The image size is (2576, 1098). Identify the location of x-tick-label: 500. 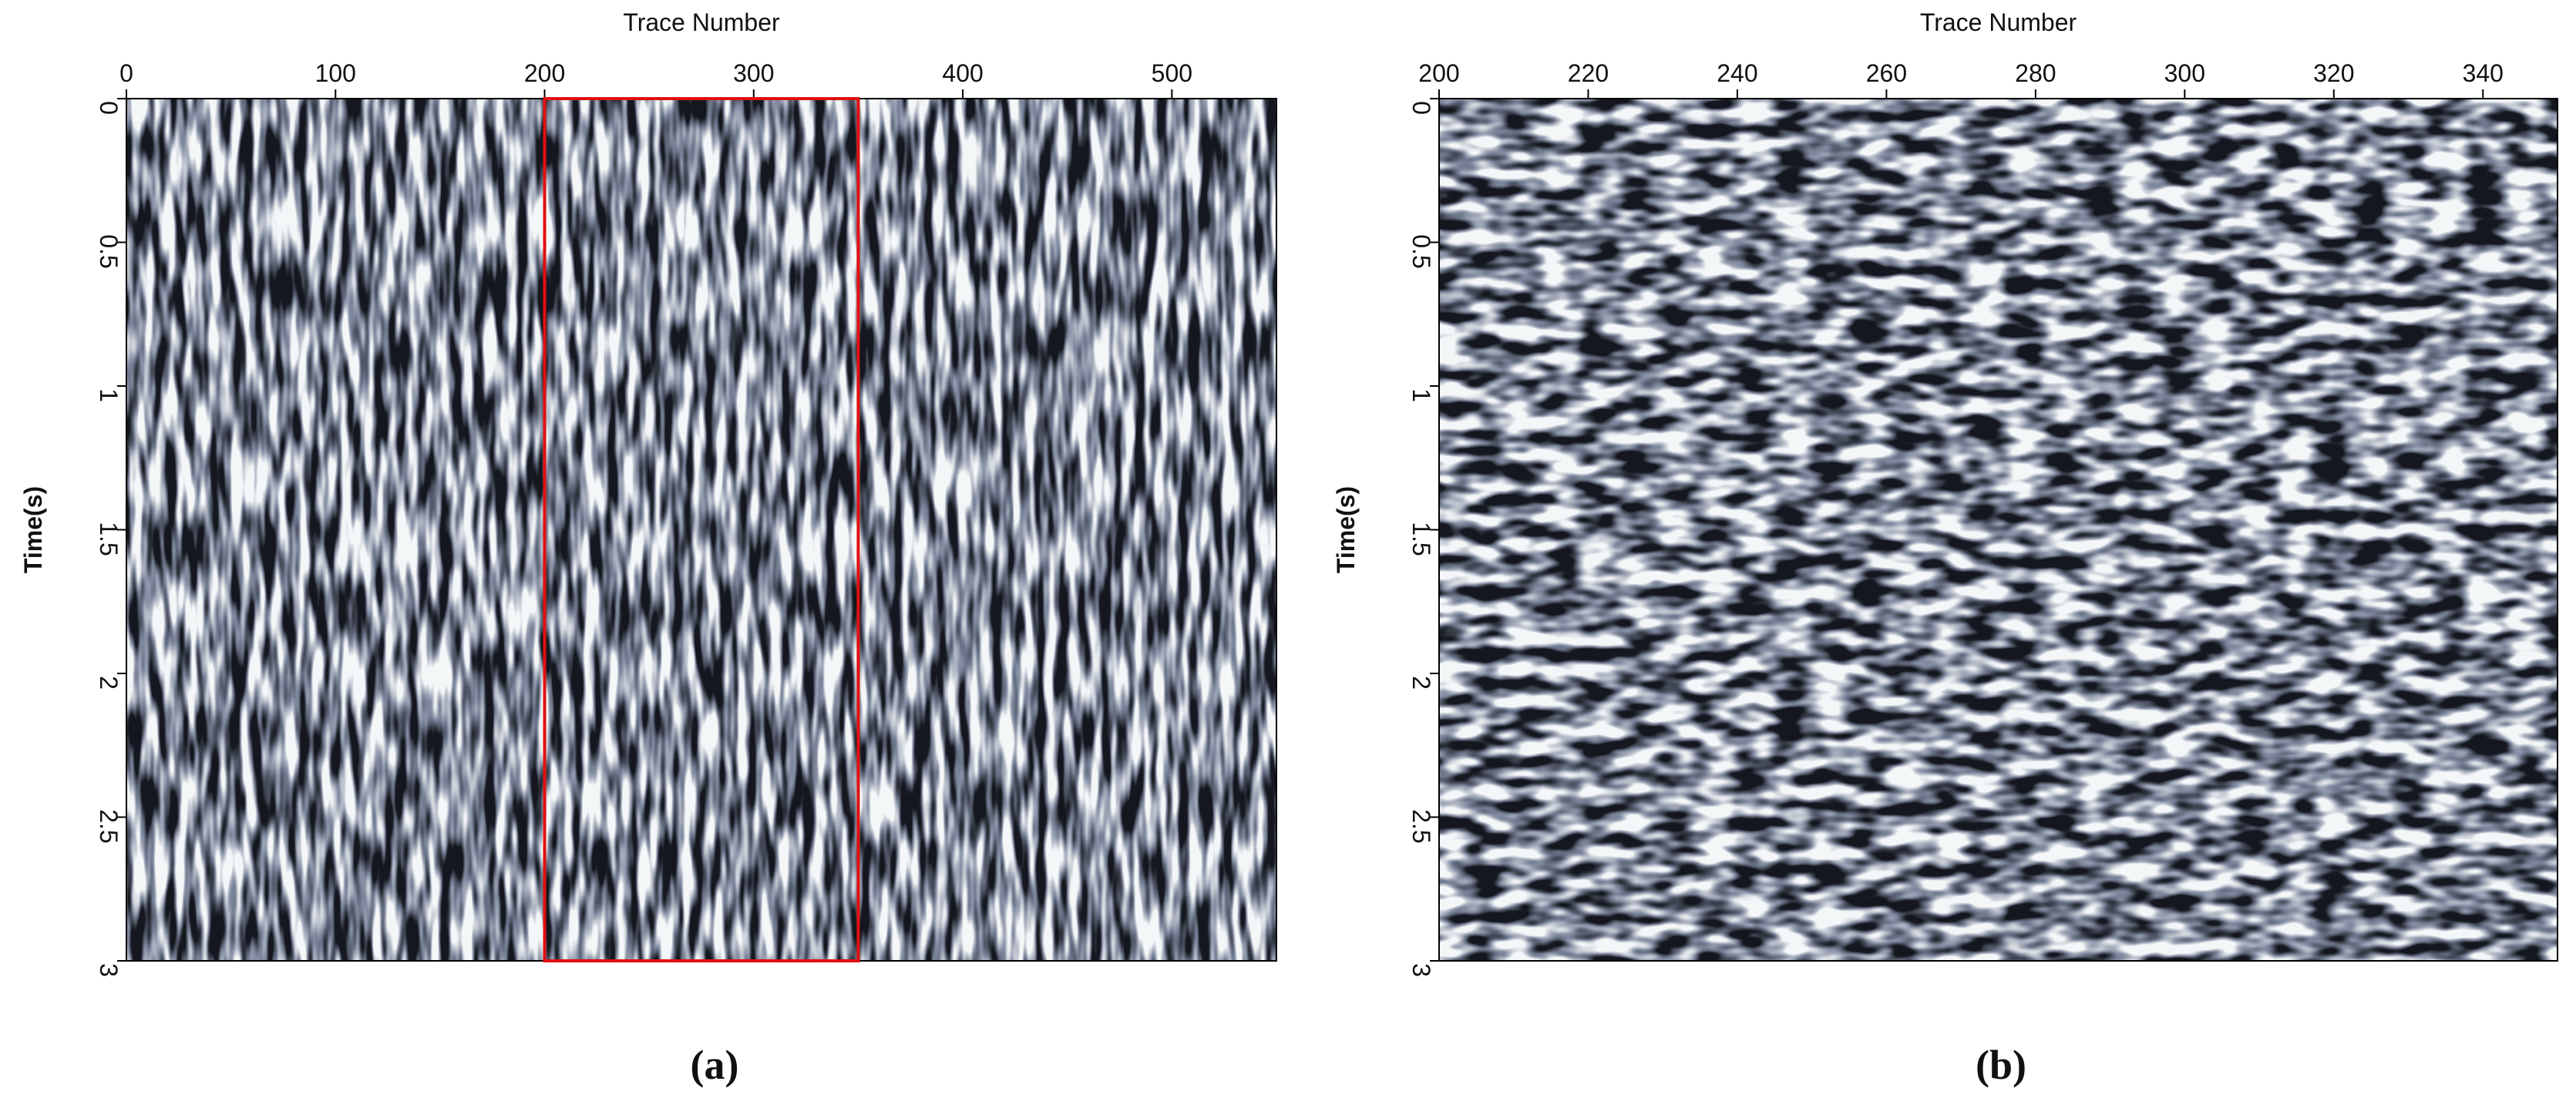
(1172, 73).